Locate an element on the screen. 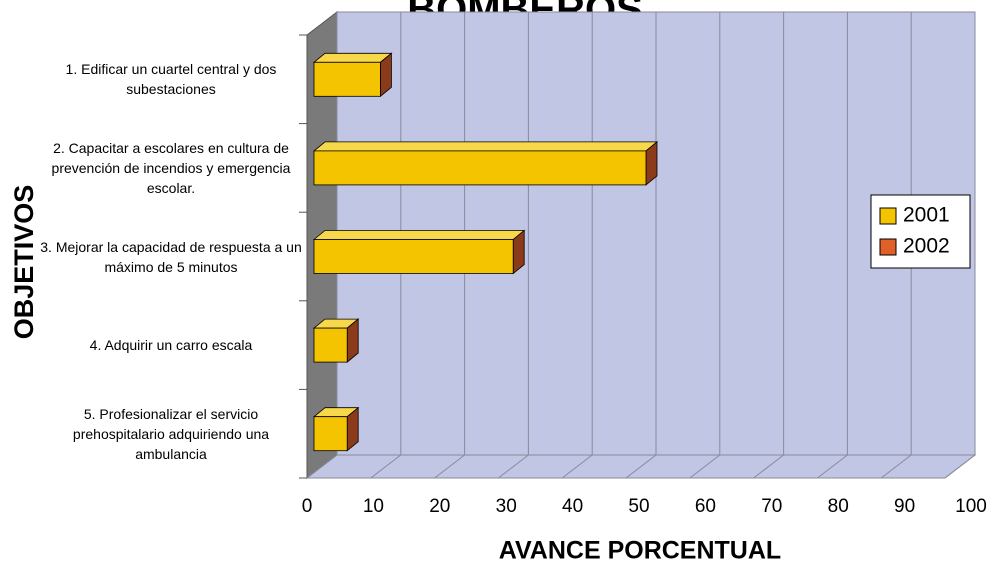 This screenshot has width=995, height=565. x-tick-label: 100 is located at coordinates (971, 506).